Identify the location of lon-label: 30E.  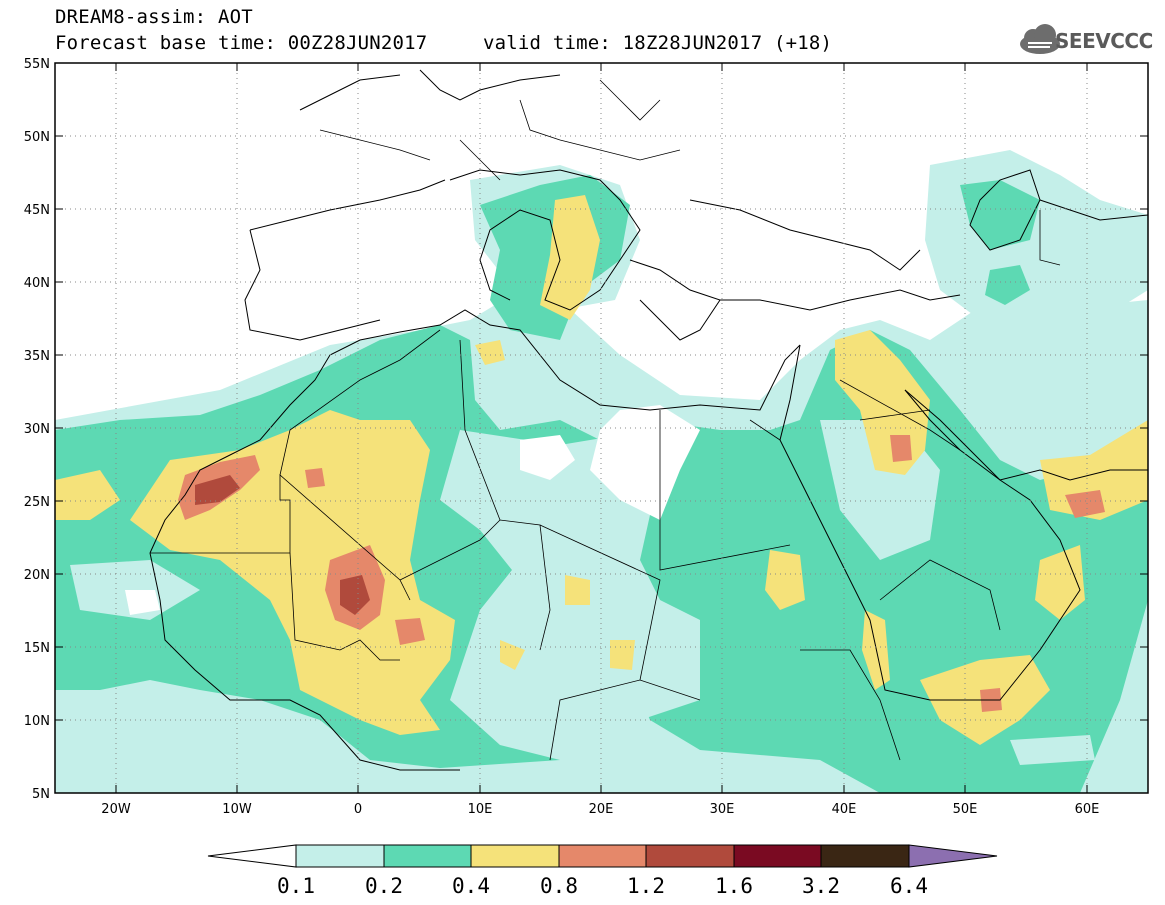
(722, 809).